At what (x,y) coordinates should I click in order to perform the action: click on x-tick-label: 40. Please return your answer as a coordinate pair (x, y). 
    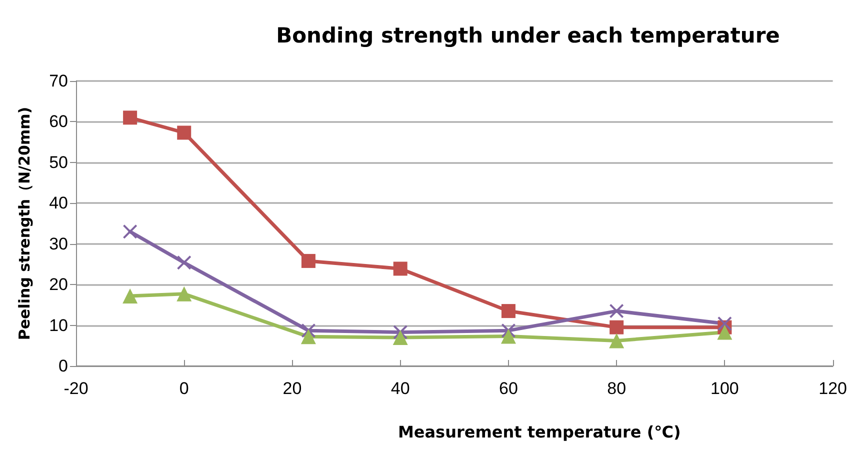
    Looking at the image, I should click on (400, 388).